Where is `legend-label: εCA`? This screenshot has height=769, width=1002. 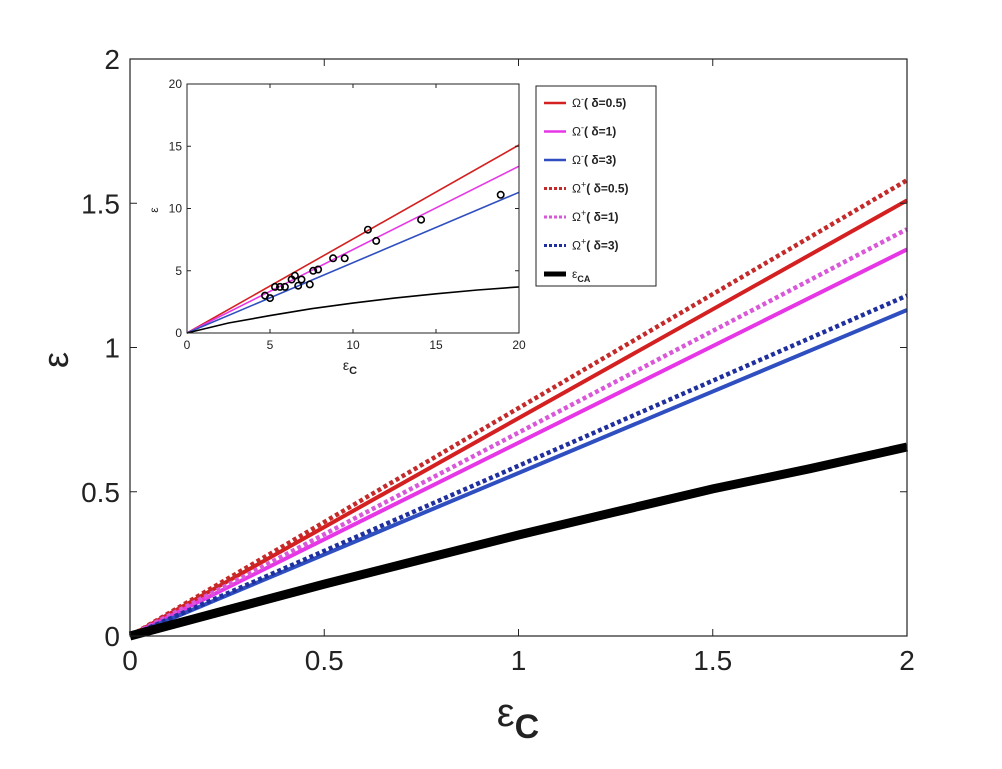 legend-label: εCA is located at coordinates (581, 275).